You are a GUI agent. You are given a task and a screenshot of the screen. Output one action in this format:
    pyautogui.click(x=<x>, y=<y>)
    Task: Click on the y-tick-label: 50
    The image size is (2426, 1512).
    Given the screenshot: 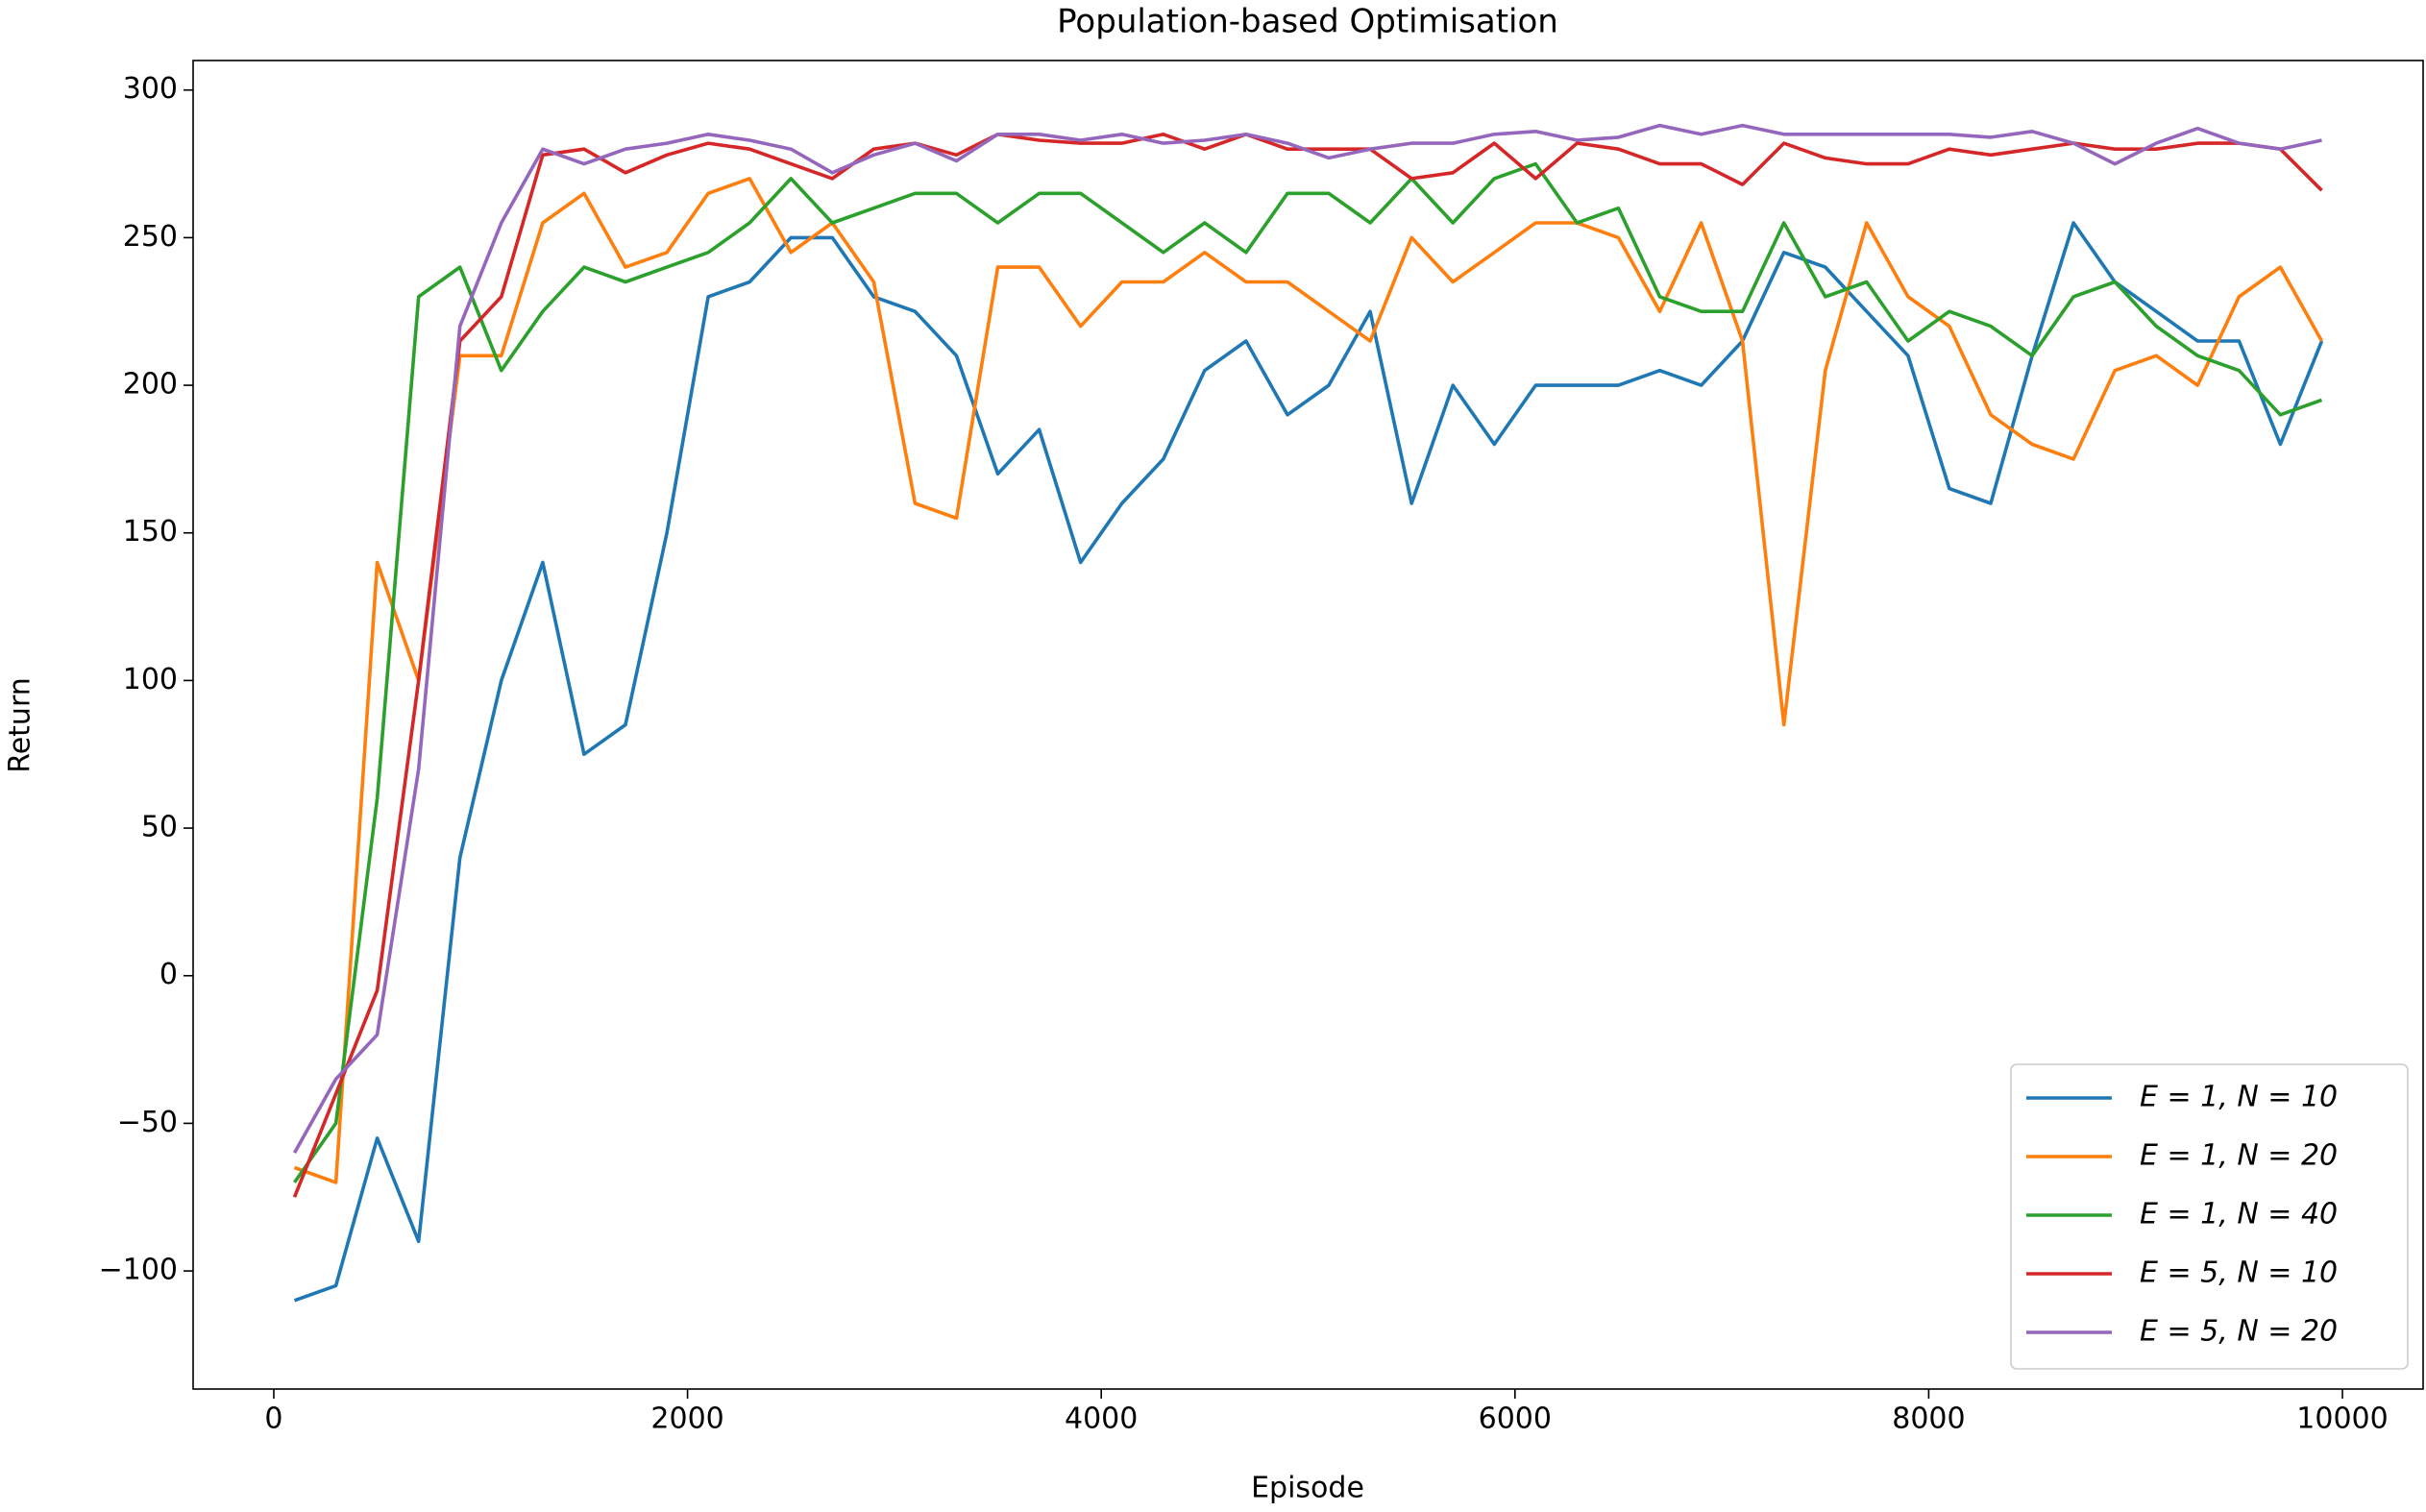 What is the action you would take?
    pyautogui.click(x=159, y=827)
    